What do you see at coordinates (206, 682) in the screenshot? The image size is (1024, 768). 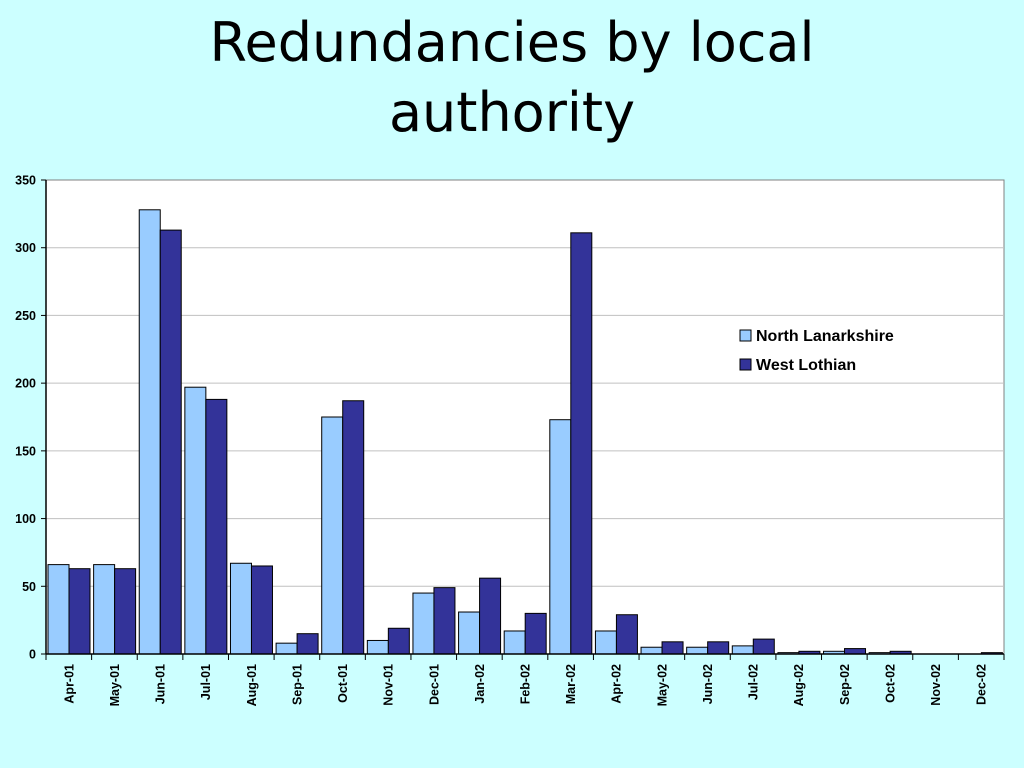 I see `x-tick-label: Jul-01` at bounding box center [206, 682].